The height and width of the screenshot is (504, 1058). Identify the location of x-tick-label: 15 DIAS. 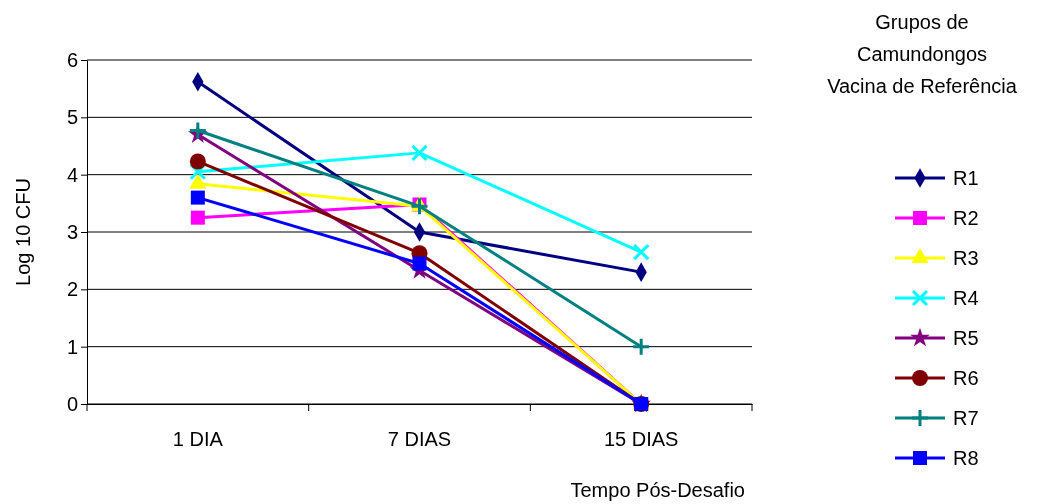
(641, 439).